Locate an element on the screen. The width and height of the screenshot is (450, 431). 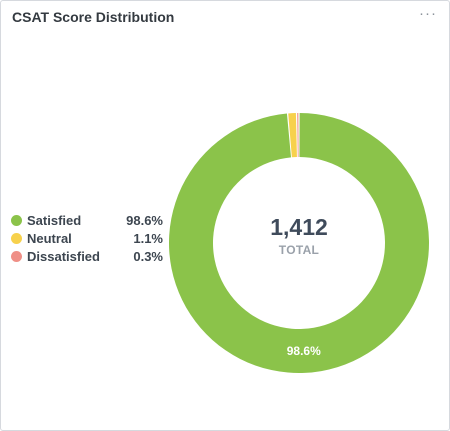
legend-swatch-satisfied is located at coordinates (16, 220).